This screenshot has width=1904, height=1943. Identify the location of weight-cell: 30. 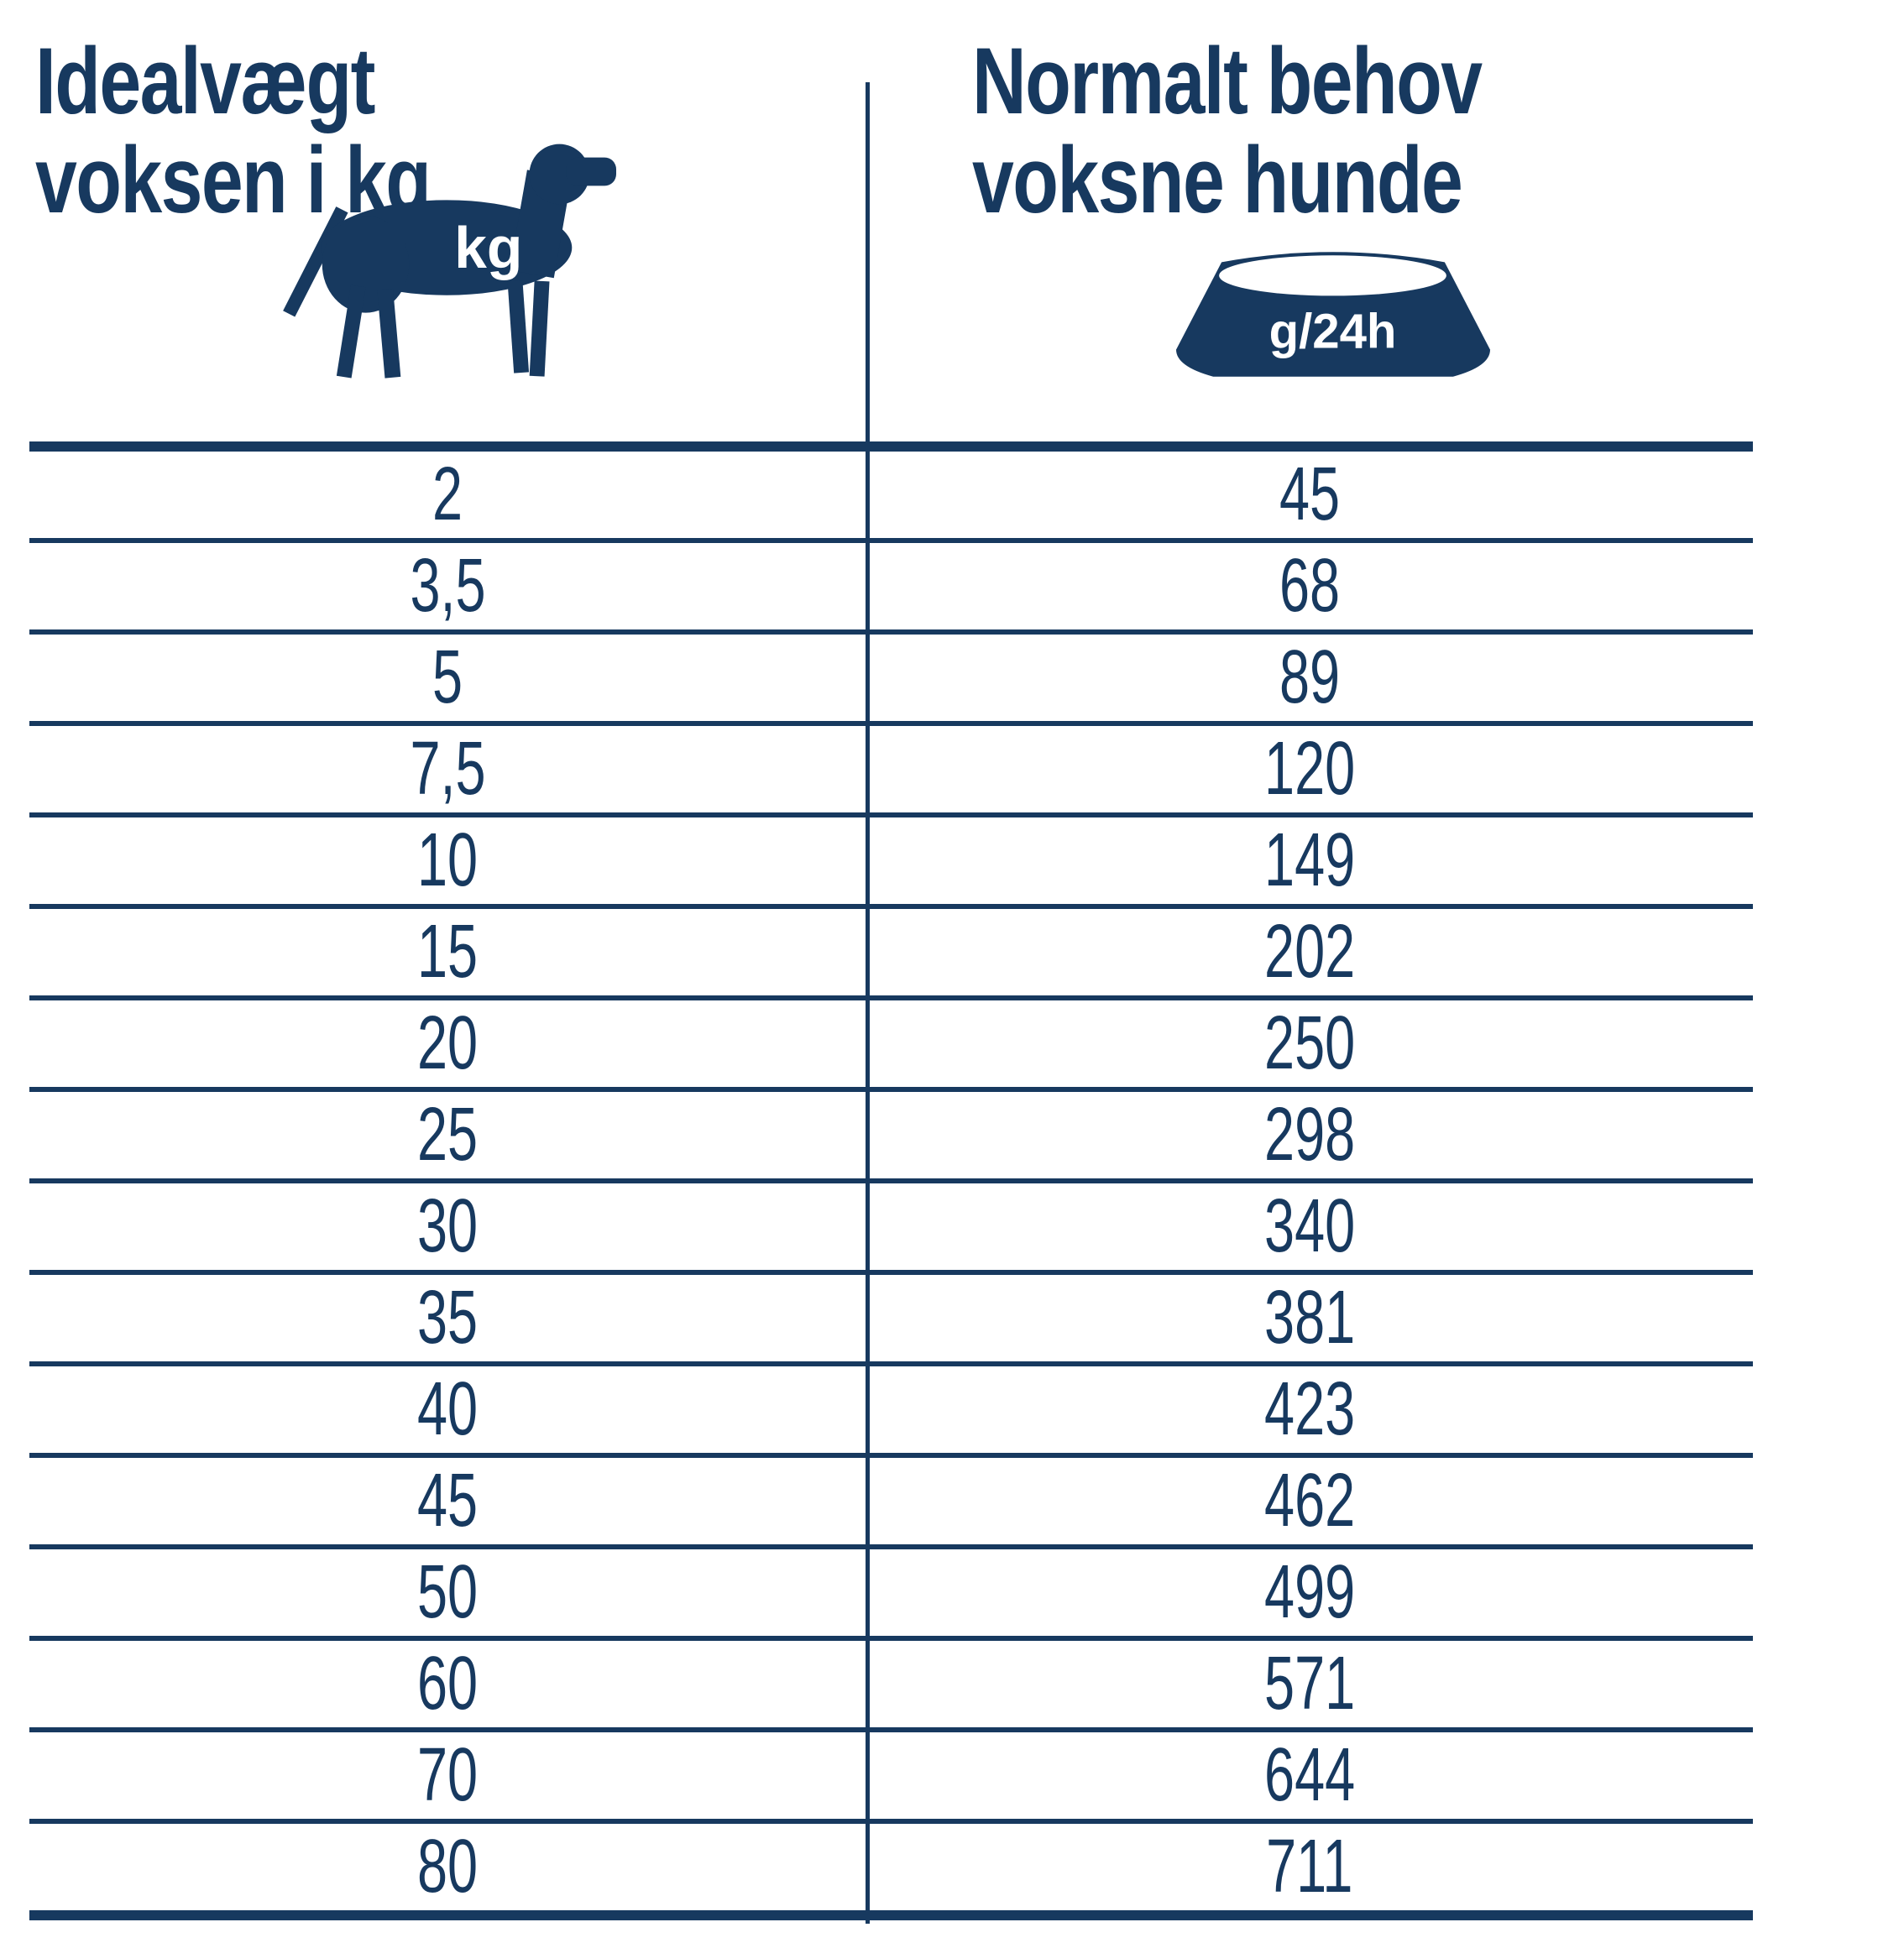
(447, 1227).